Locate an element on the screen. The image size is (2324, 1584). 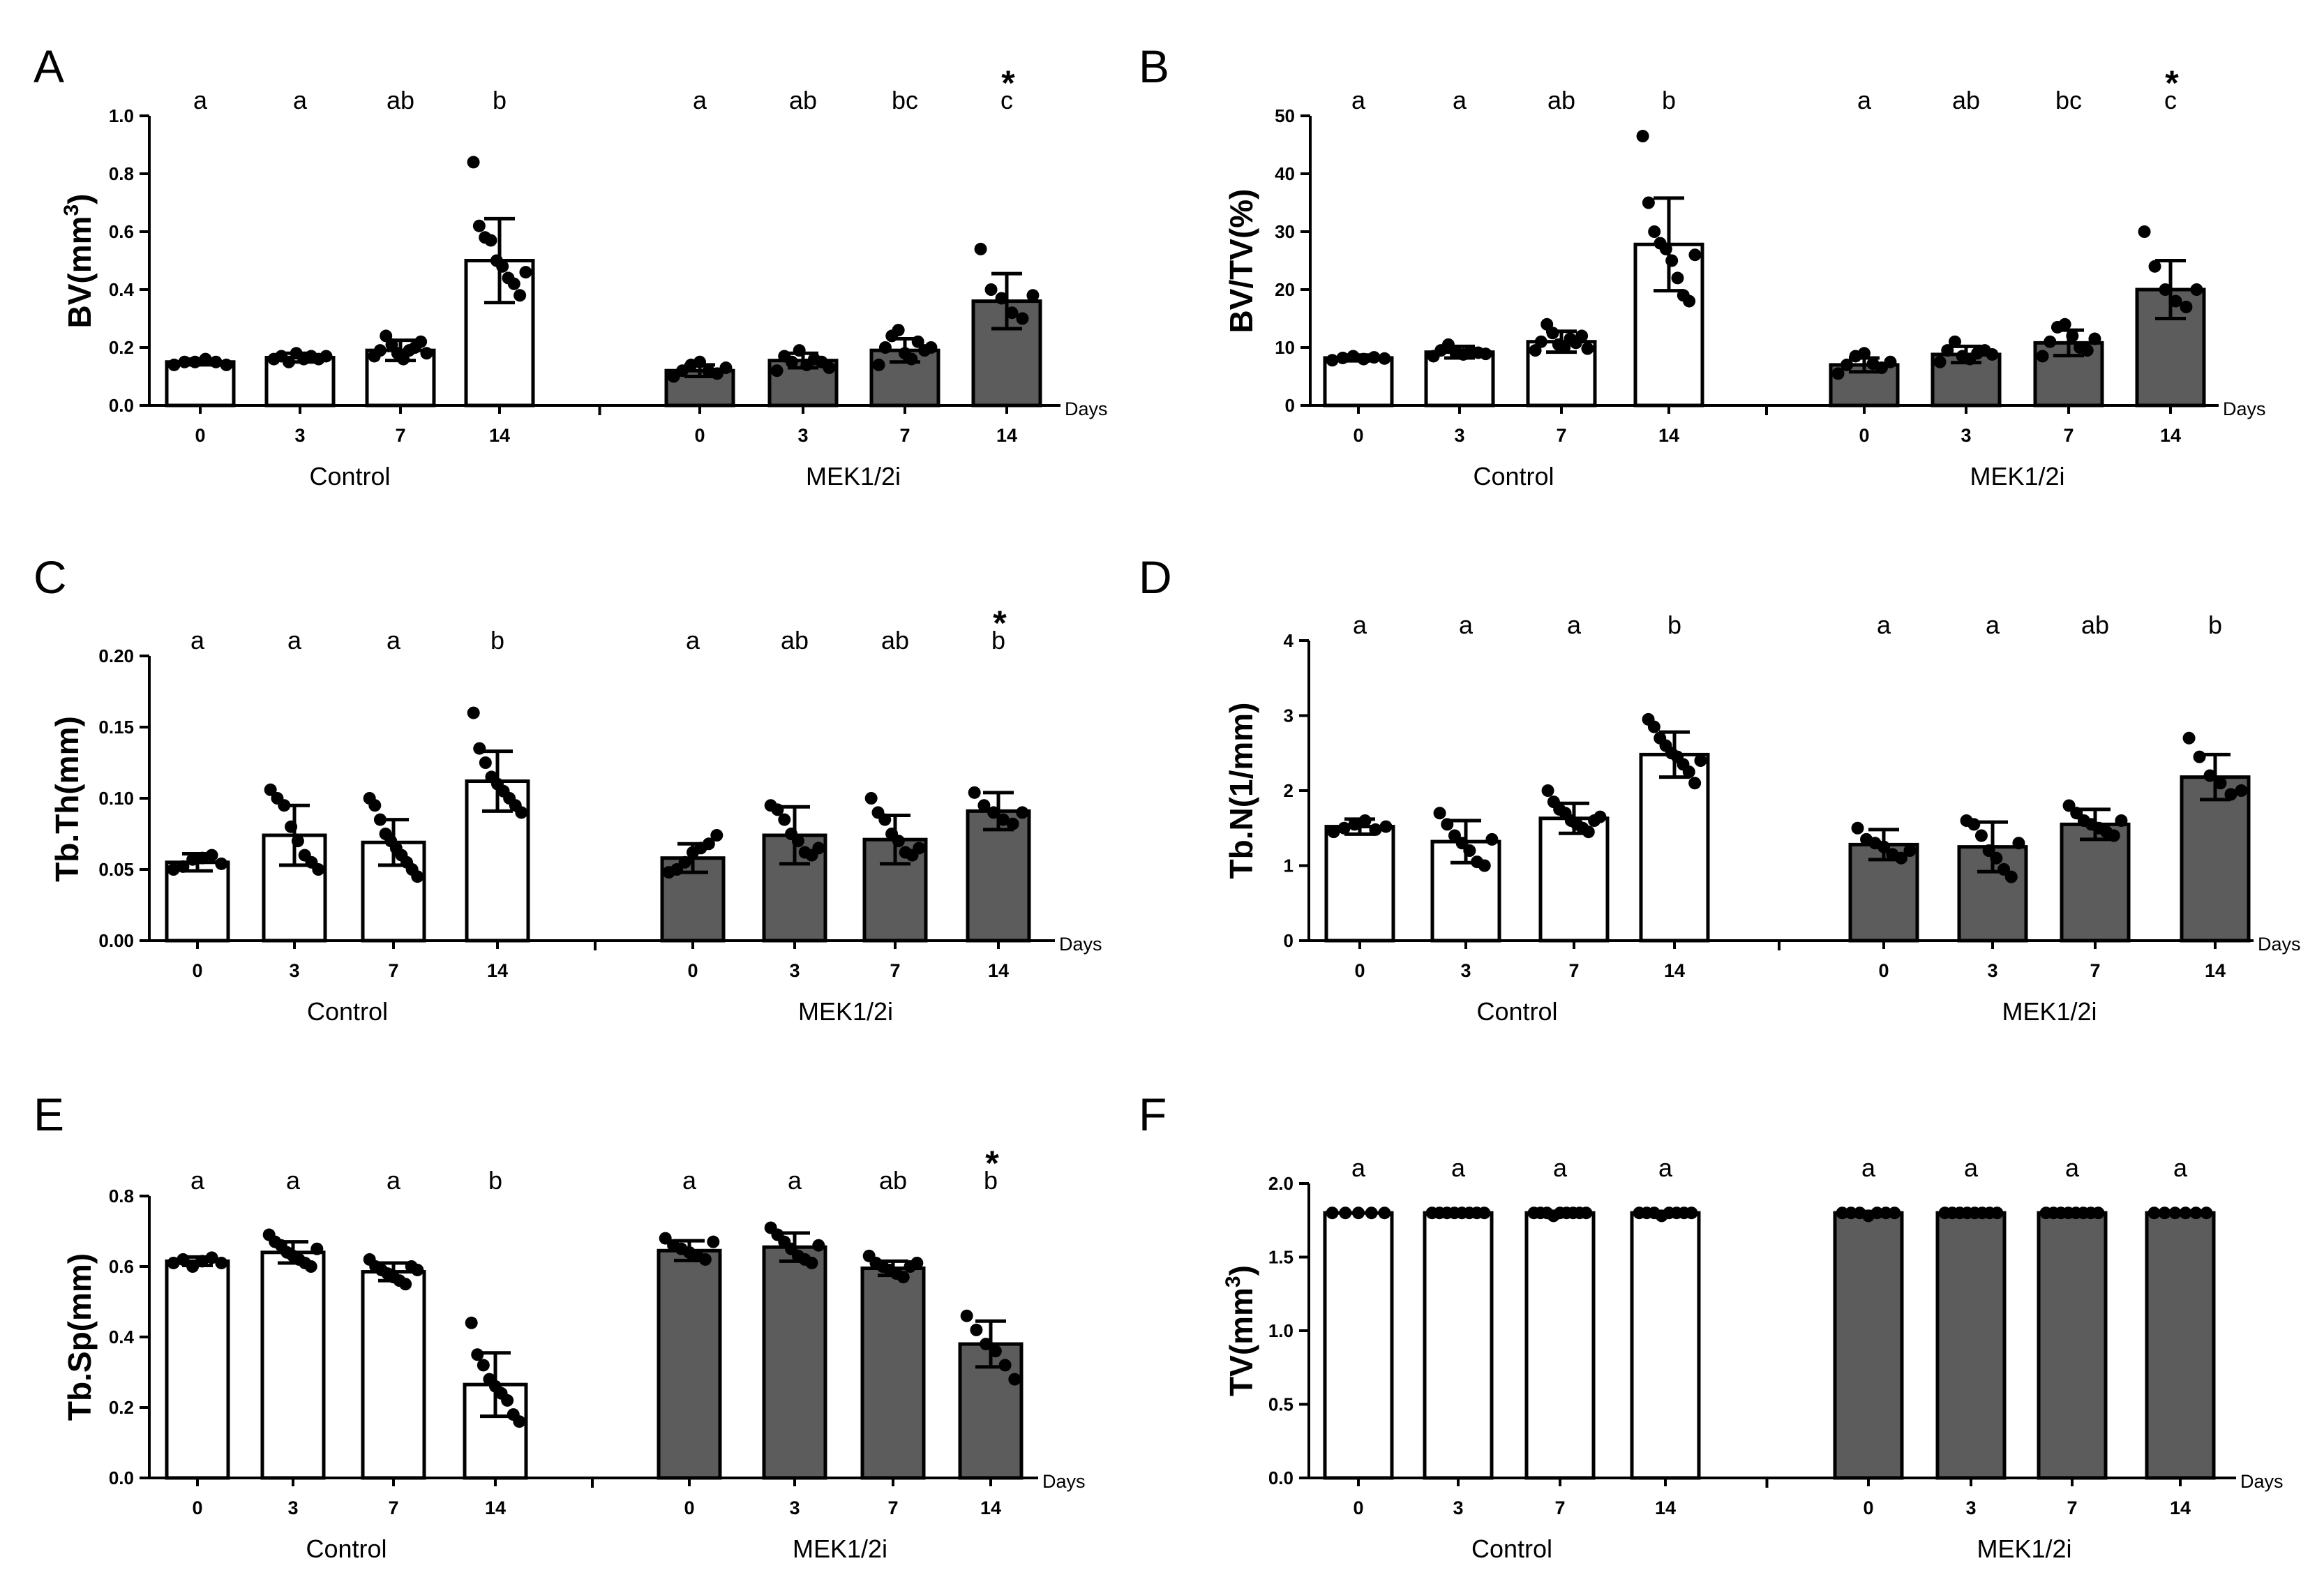
bar-mek12i-day0 is located at coordinates (689, 1364).